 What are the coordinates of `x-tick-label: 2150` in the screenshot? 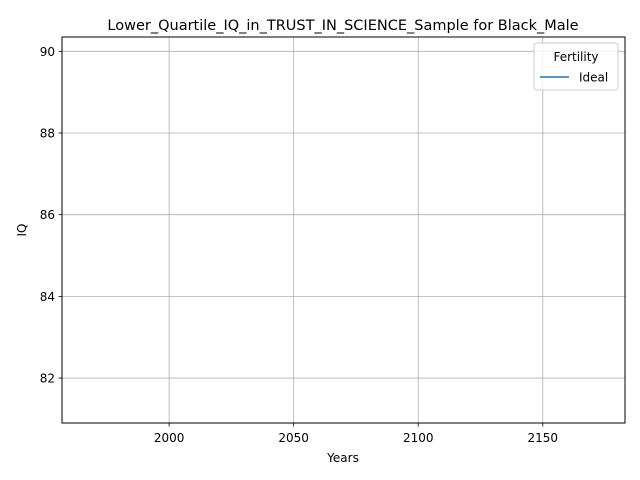 It's located at (543, 438).